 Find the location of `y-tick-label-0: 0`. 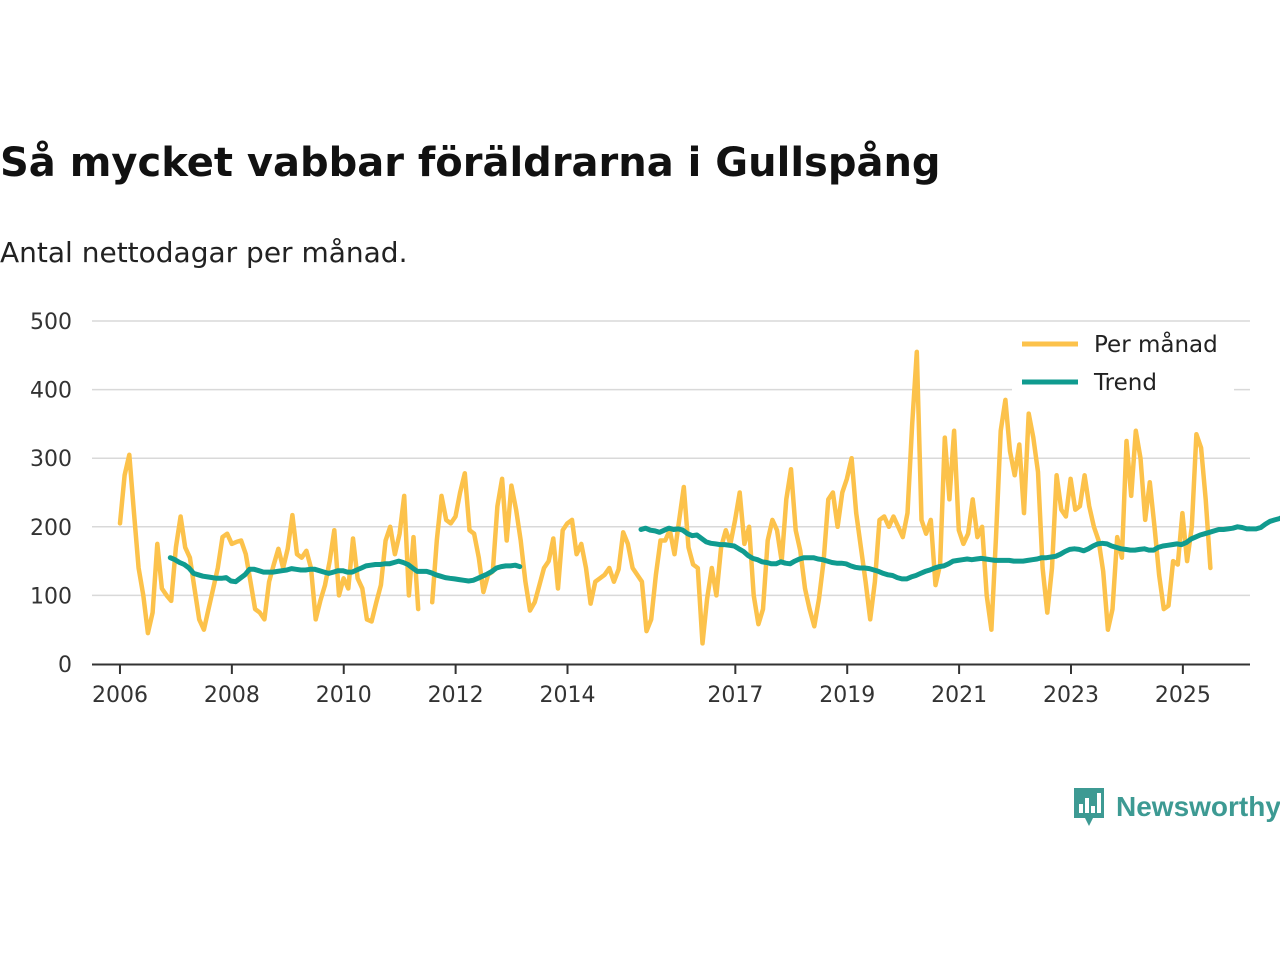

y-tick-label-0: 0 is located at coordinates (65, 665).